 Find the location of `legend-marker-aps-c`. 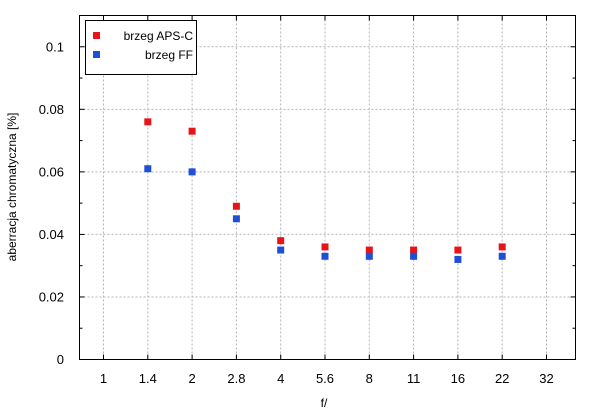

legend-marker-aps-c is located at coordinates (96, 35).